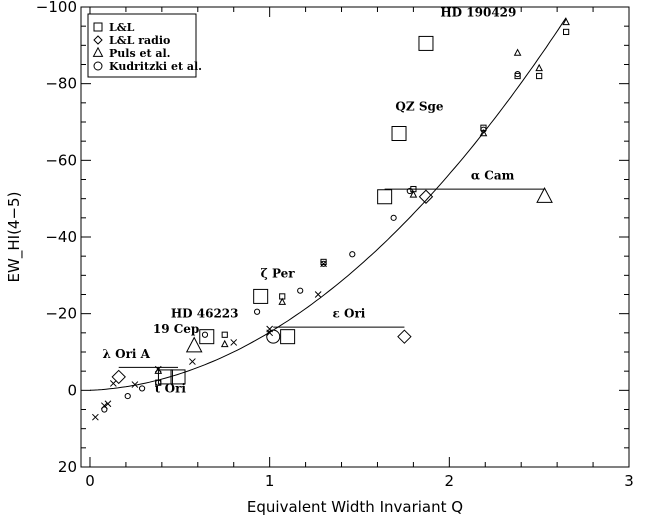 The height and width of the screenshot is (517, 648). Describe the element at coordinates (355, 507) in the screenshot. I see `x-axis-title: Equivalent Width Invariant Q` at that location.